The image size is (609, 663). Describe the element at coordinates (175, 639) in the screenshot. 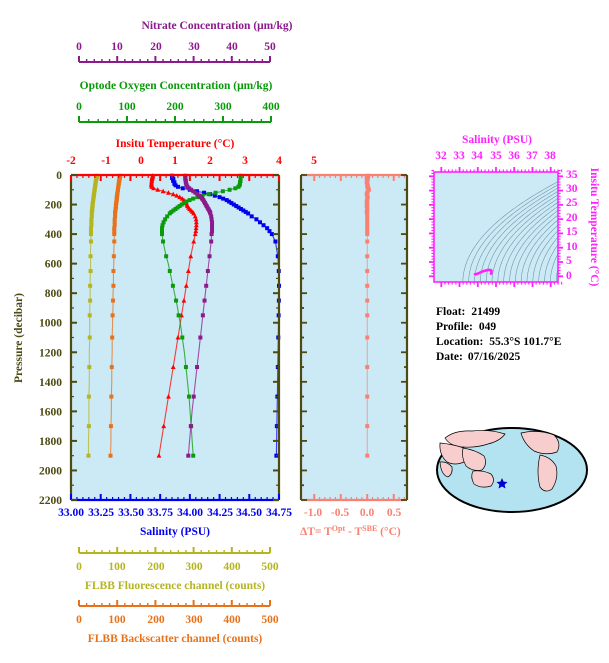

I see `backscatter-axis-title: FLBB Backscatter channel (counts)` at that location.